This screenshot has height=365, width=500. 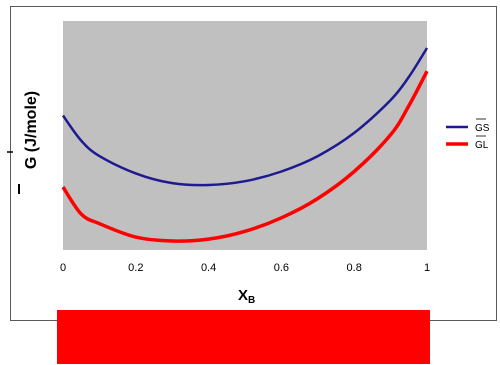 I want to click on y-axis-label: G (J/mole), so click(x=31, y=130).